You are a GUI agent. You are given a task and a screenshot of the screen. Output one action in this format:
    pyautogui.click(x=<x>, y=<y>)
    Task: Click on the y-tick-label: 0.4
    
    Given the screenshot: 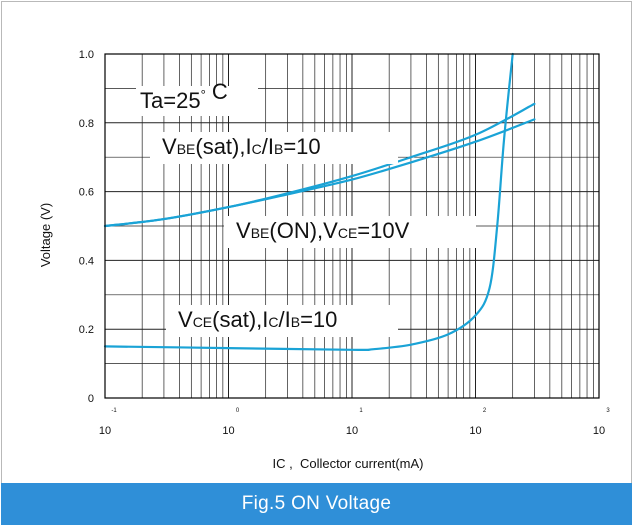 What is the action you would take?
    pyautogui.click(x=86, y=261)
    